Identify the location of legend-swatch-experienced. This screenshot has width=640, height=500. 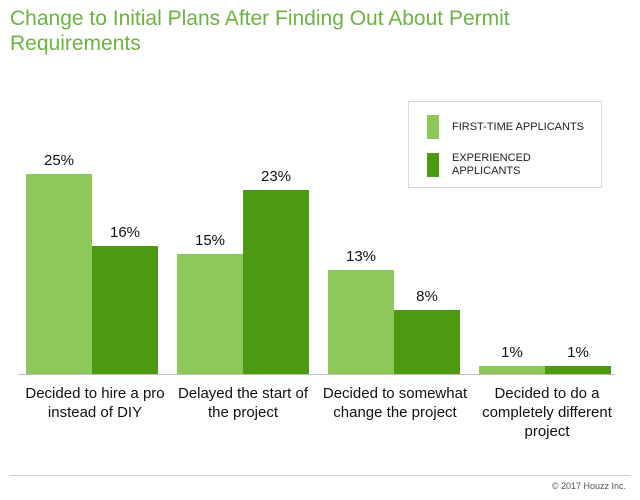
(433, 165).